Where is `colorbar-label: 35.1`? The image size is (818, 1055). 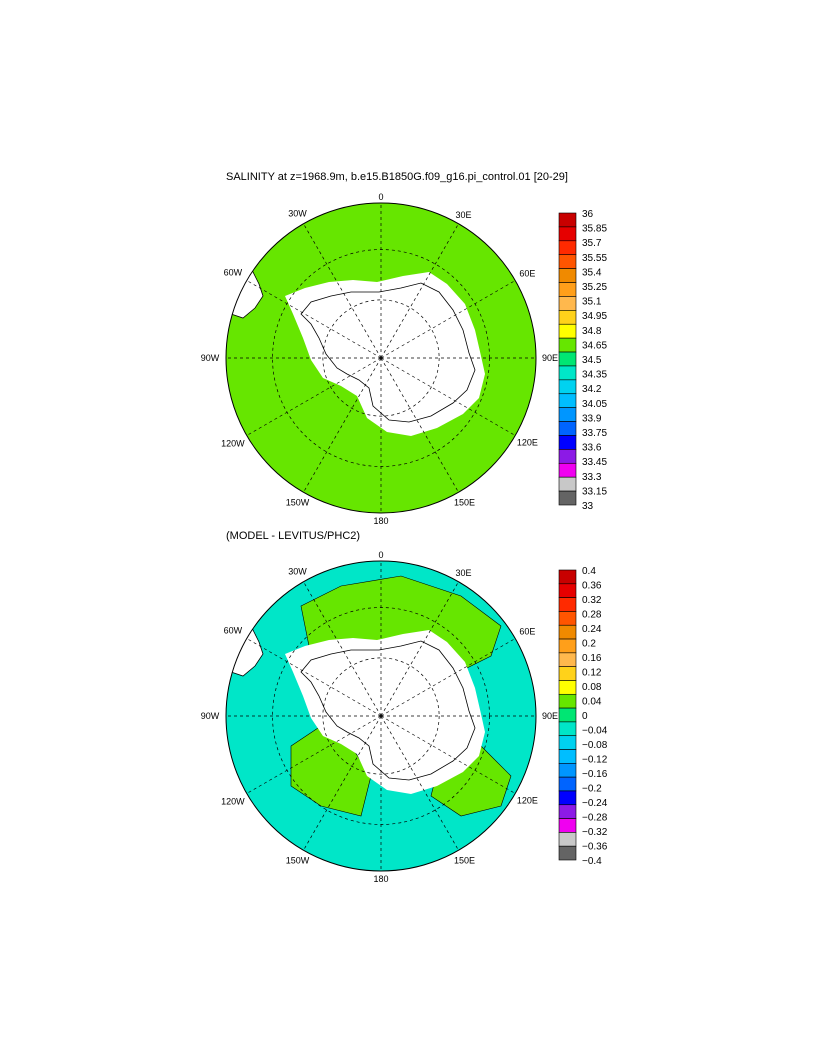 colorbar-label: 35.1 is located at coordinates (592, 302).